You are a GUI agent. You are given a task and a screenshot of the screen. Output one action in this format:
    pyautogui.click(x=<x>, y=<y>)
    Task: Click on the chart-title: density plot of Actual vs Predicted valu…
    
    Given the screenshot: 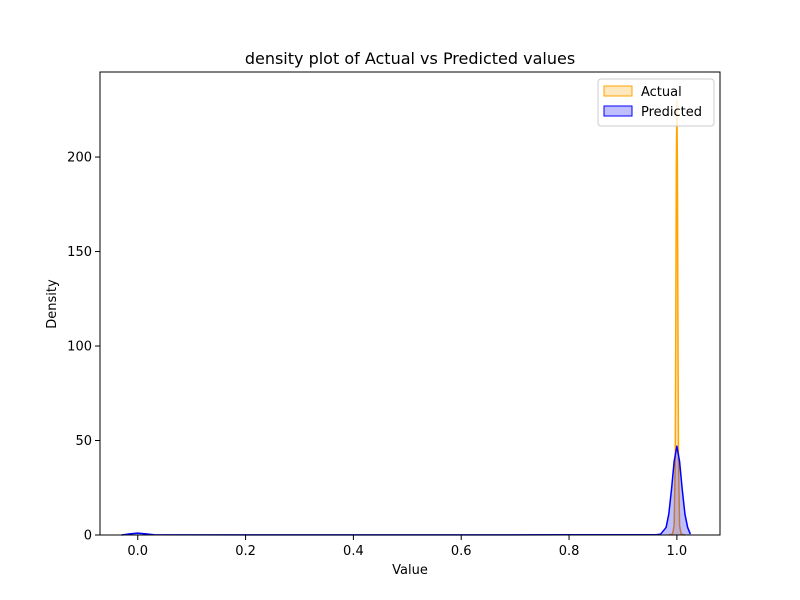 What is the action you would take?
    pyautogui.click(x=410, y=58)
    